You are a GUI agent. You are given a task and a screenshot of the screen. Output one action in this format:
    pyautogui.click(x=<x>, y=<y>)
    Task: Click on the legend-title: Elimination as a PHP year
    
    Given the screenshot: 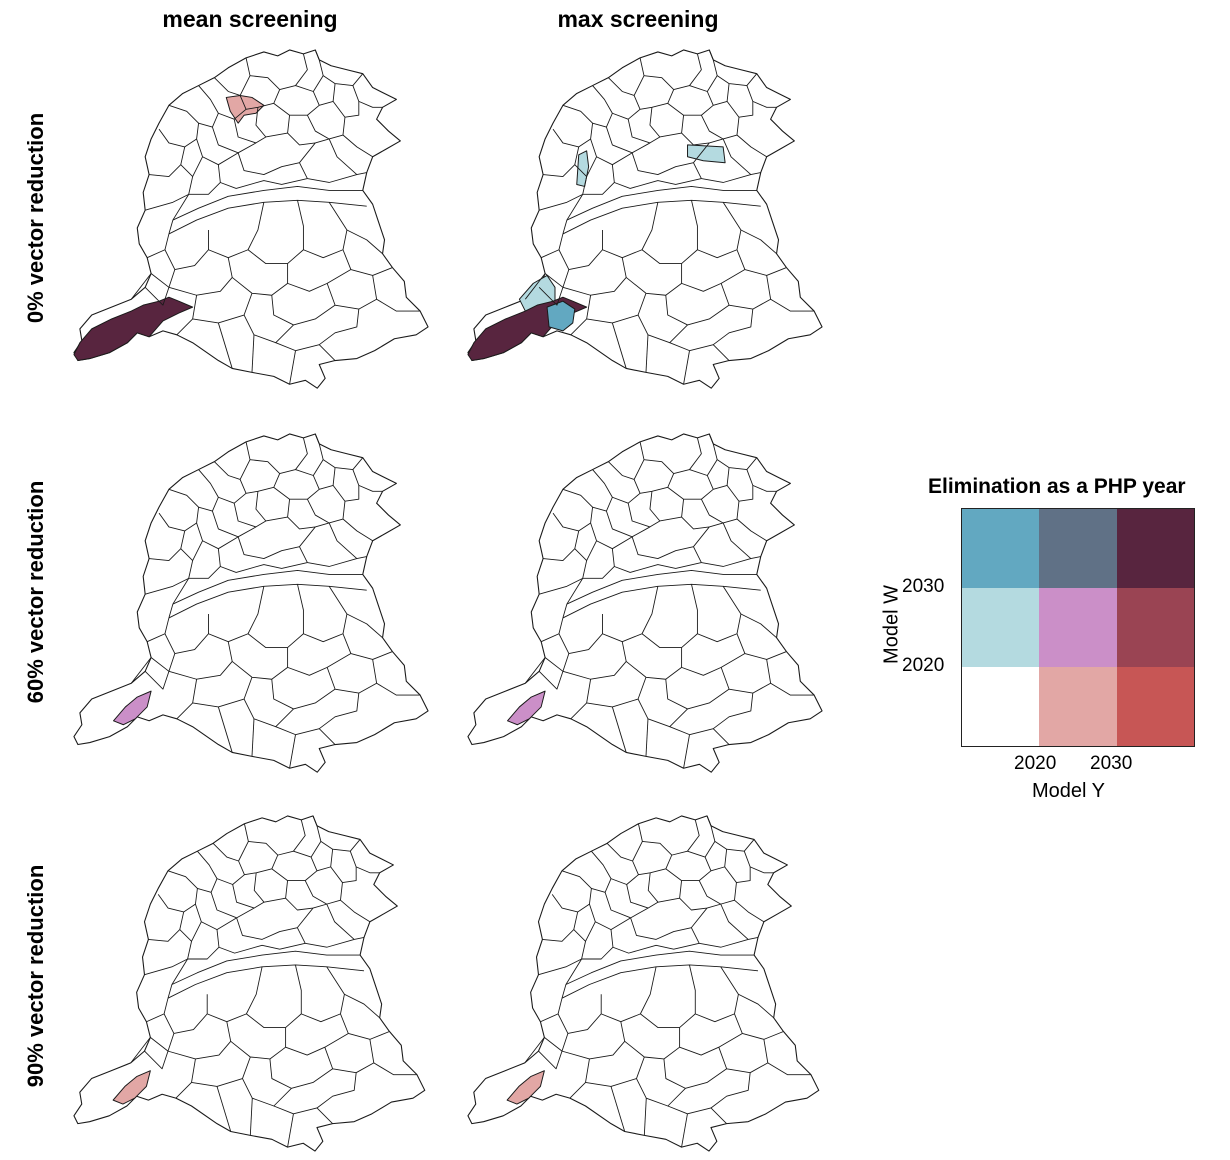 What is the action you would take?
    pyautogui.click(x=1057, y=486)
    